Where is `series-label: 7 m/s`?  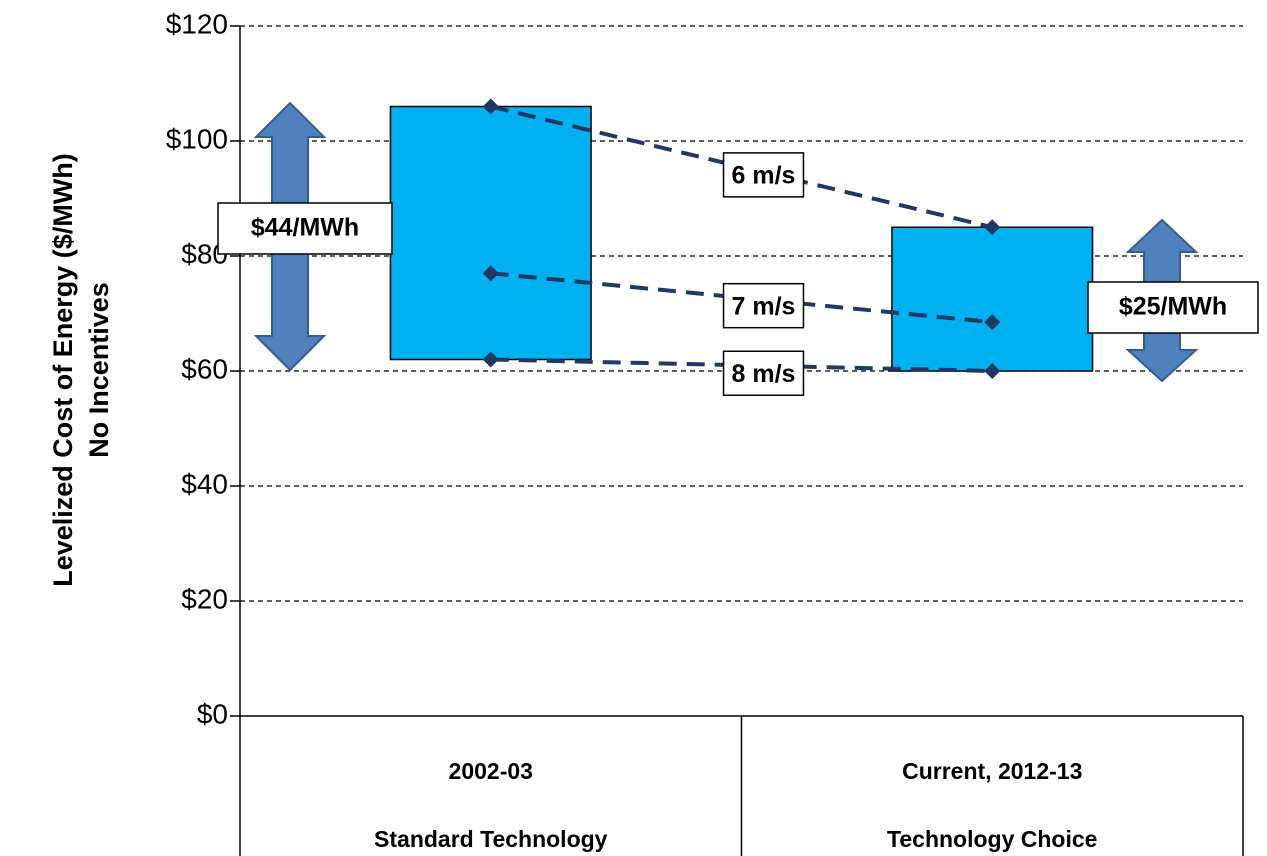
series-label: 7 m/s is located at coordinates (764, 306).